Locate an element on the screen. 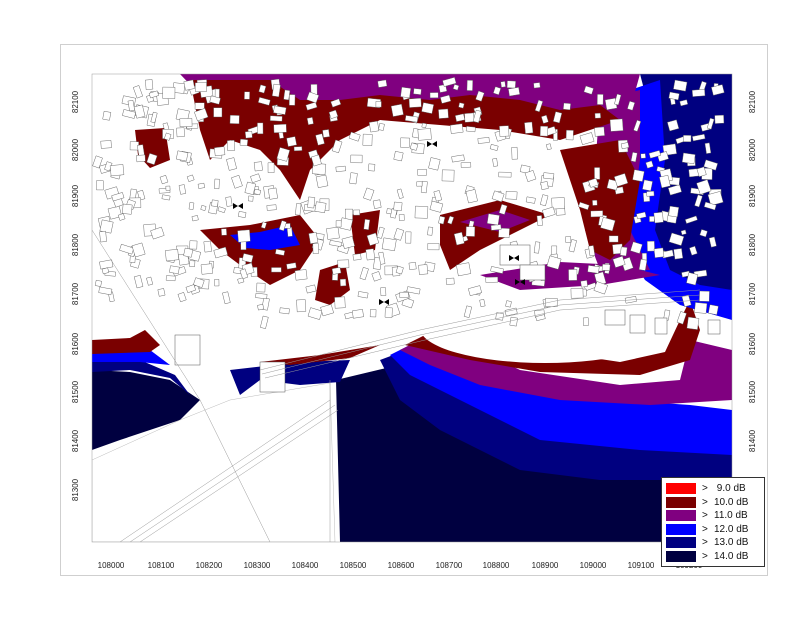  x-tick-label-bottom: 108700 is located at coordinates (449, 565).